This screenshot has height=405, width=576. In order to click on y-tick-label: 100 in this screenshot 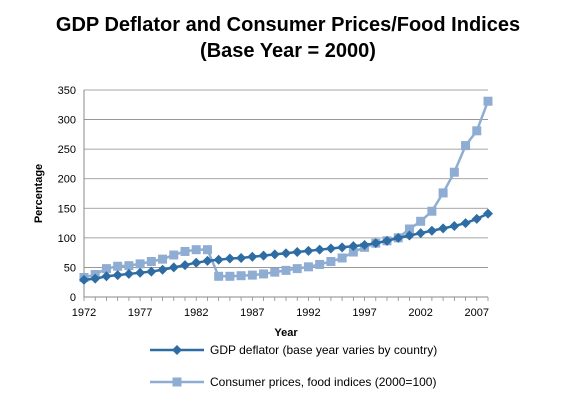, I will do `click(67, 239)`.